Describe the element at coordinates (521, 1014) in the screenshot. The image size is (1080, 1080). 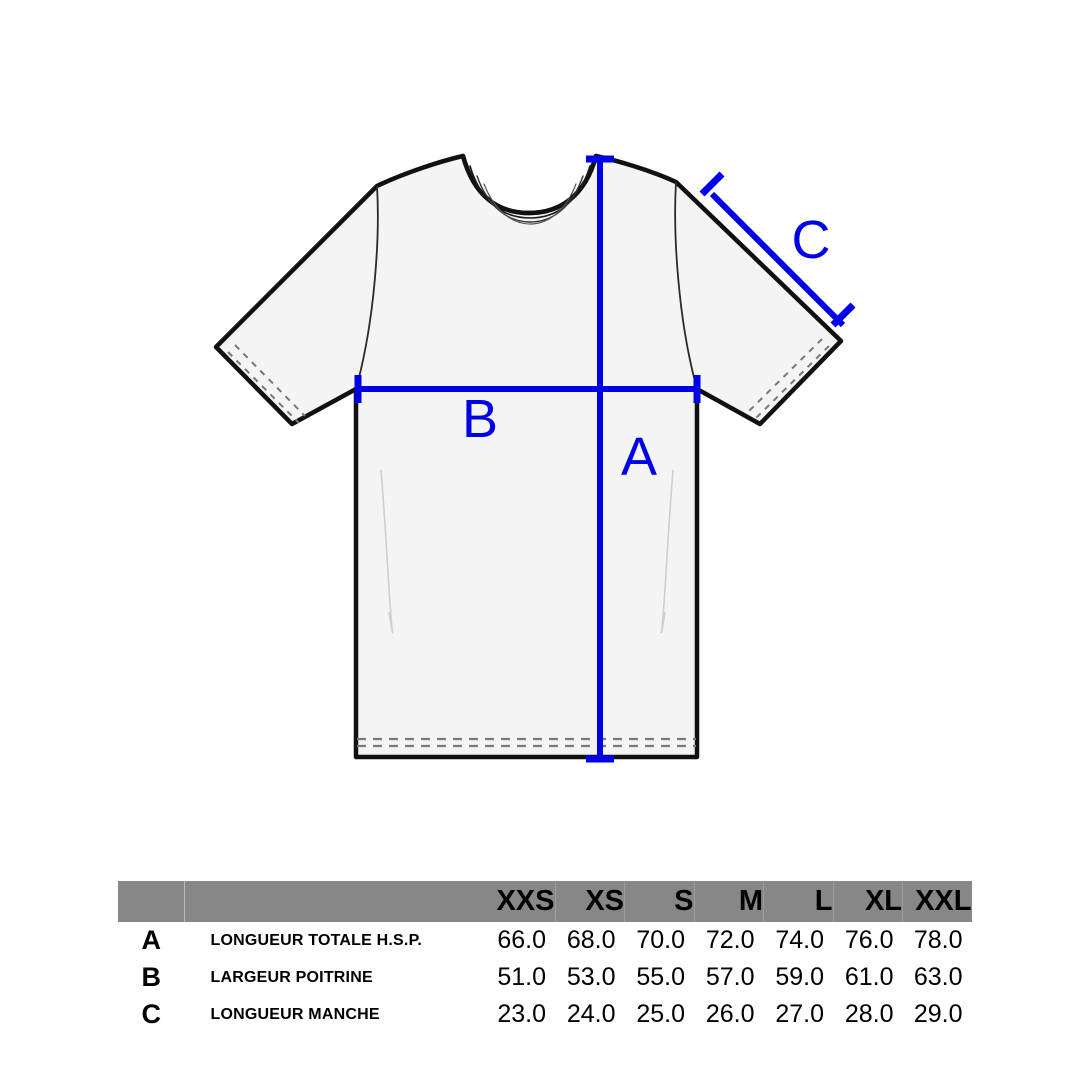
I see `row-c-value-xxs: 23.0` at that location.